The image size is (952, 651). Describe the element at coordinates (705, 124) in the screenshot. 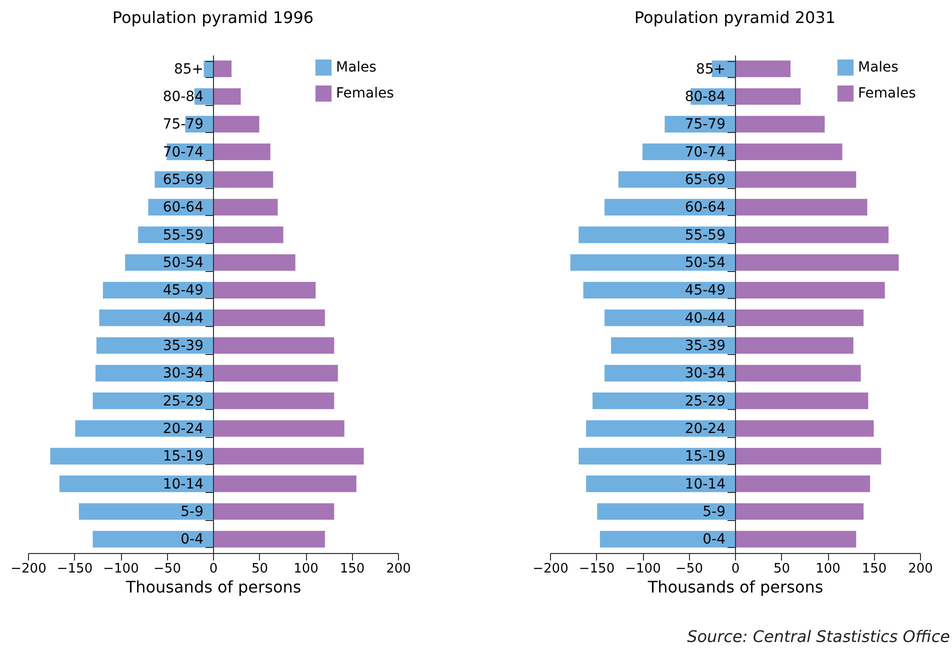

I see `y-tick-label: 75-79` at that location.